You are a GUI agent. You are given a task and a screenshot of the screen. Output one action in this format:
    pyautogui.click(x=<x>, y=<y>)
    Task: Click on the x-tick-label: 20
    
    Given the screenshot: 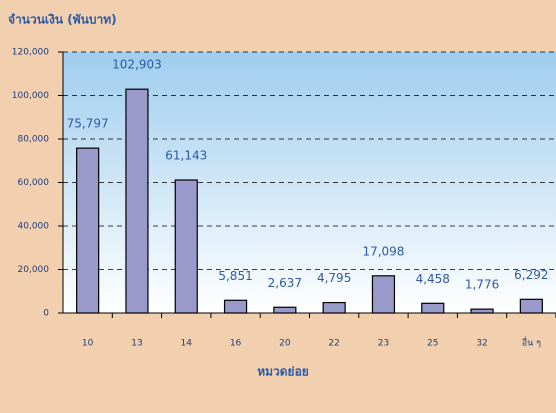 What is the action you would take?
    pyautogui.click(x=285, y=344)
    